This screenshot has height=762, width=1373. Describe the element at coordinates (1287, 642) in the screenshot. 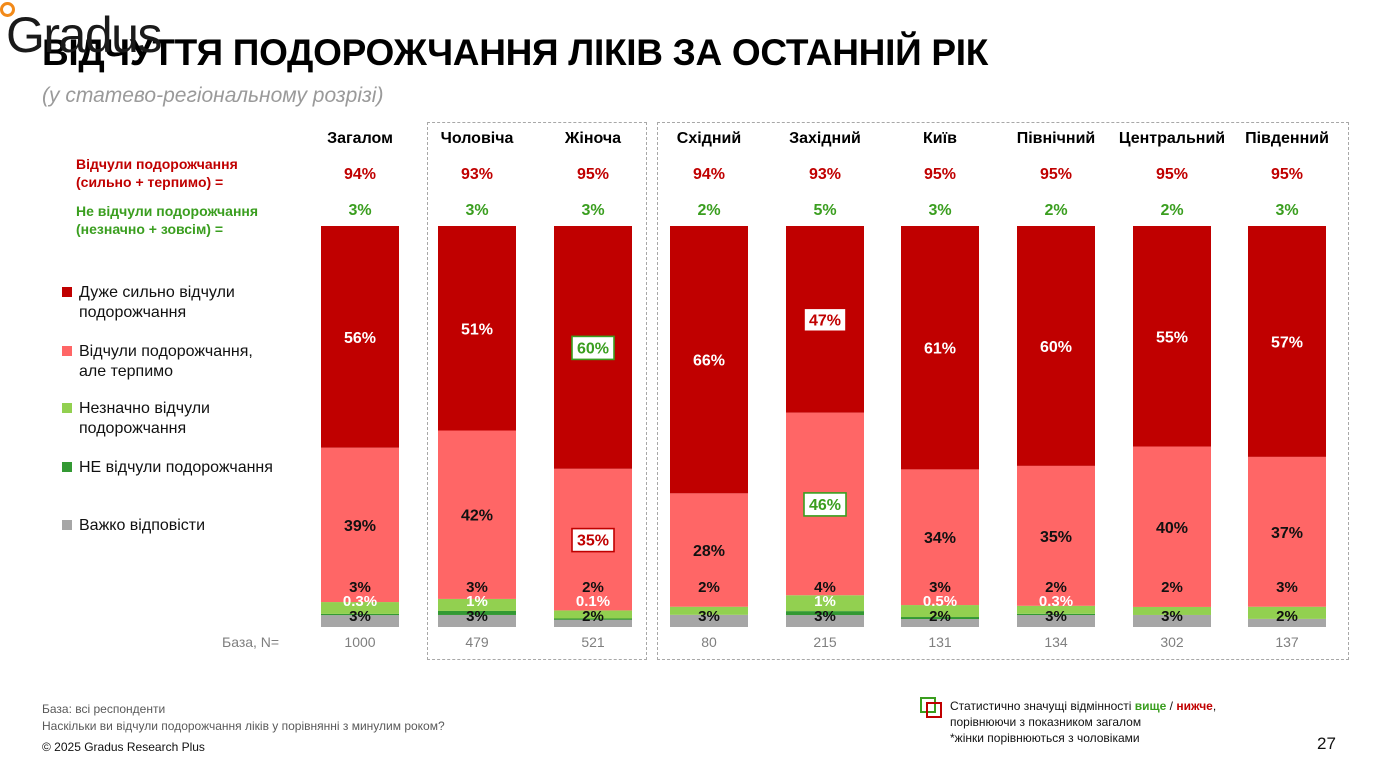

I see `base-n-value: 137` at that location.